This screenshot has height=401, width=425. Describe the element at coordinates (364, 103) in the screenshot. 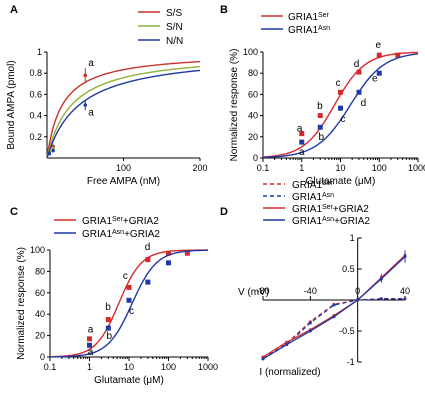

I see `panel-b-annotation: d` at that location.